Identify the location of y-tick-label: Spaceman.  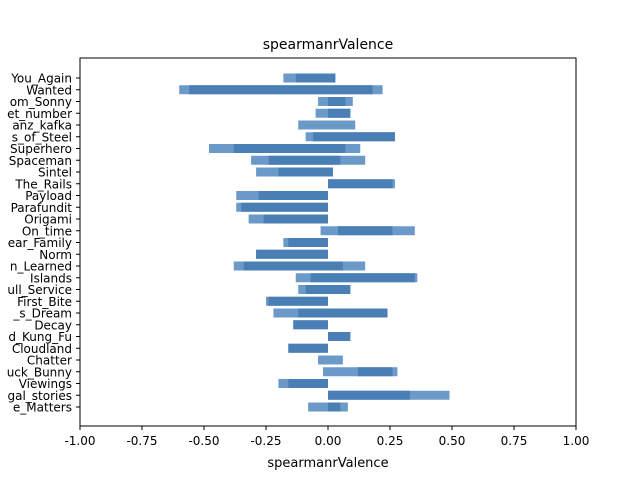
(40, 161).